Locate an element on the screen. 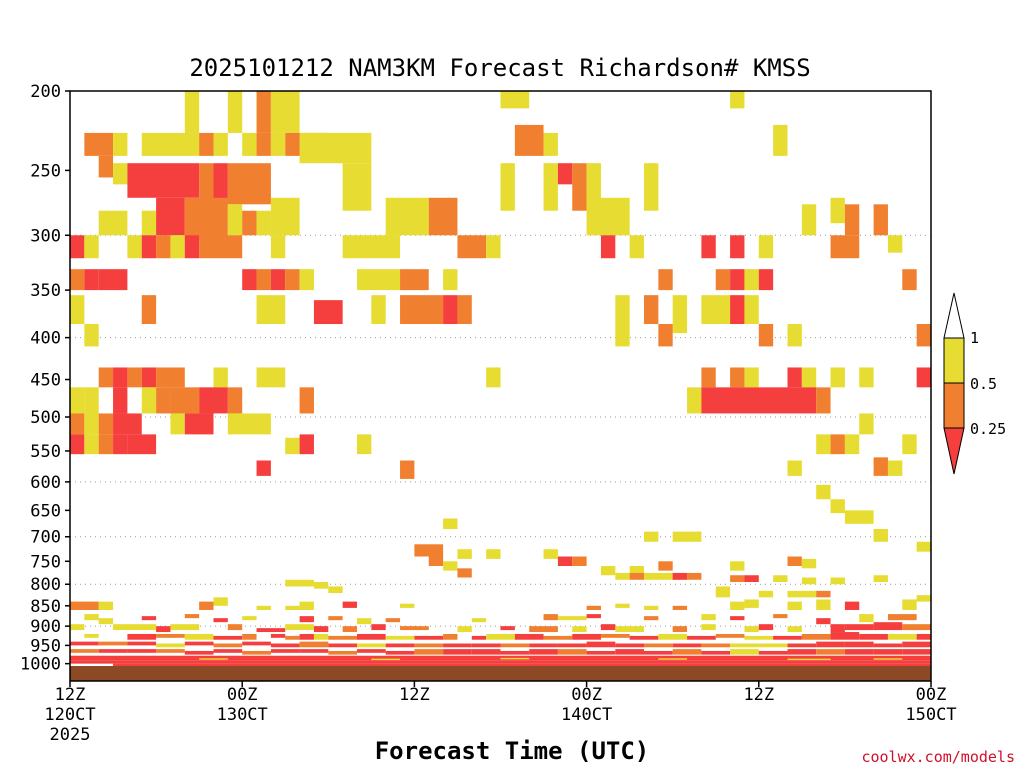  y-tick-label-250: 250 is located at coordinates (45, 171).